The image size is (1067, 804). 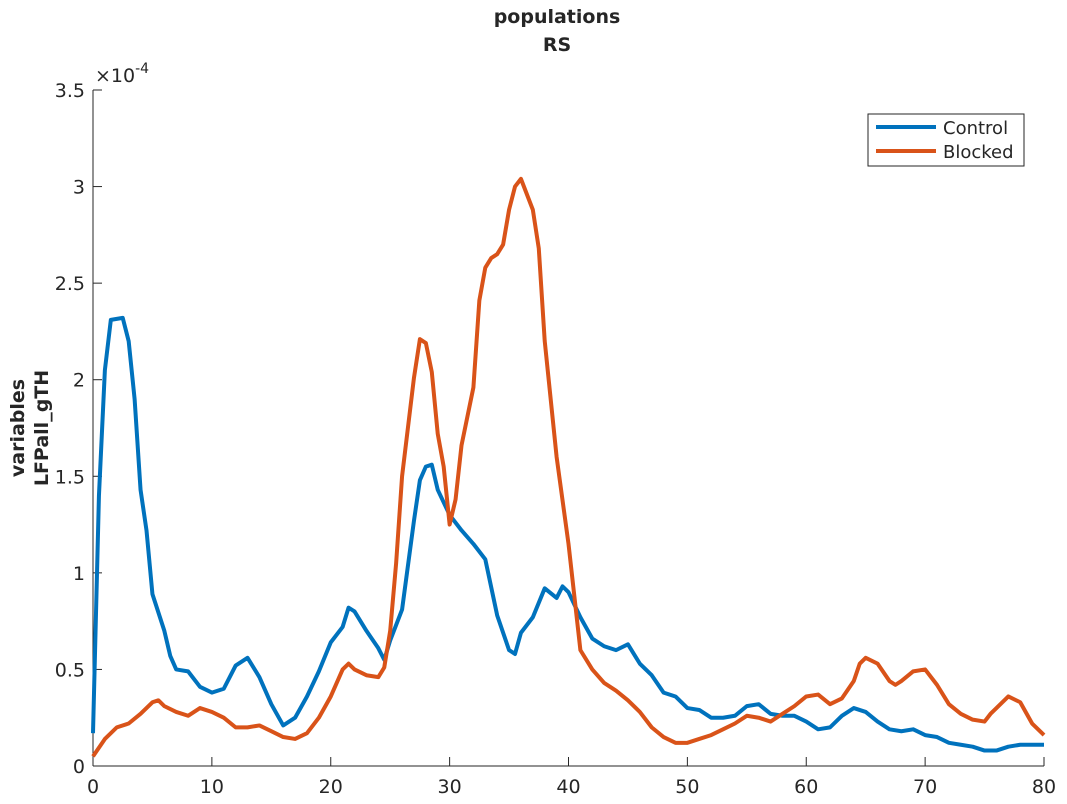 What do you see at coordinates (70, 670) in the screenshot?
I see `y-tick-label: 0.5` at bounding box center [70, 670].